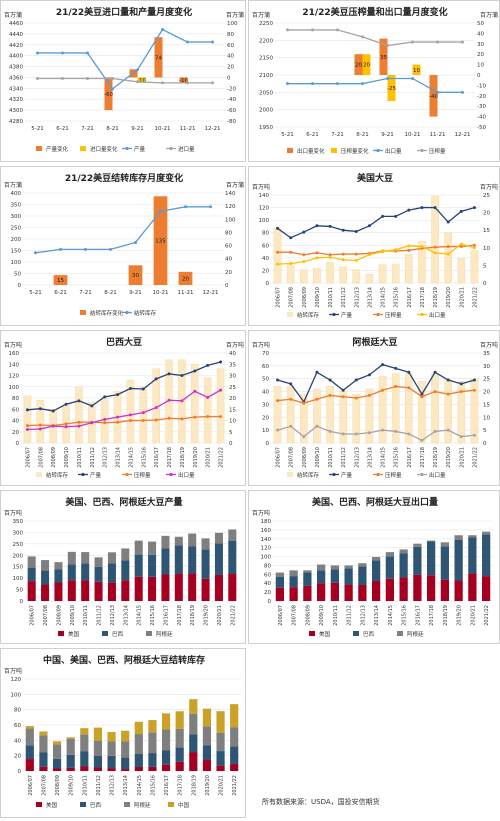  Describe the element at coordinates (164, 634) in the screenshot. I see `legend-label: 阿根廷` at that location.